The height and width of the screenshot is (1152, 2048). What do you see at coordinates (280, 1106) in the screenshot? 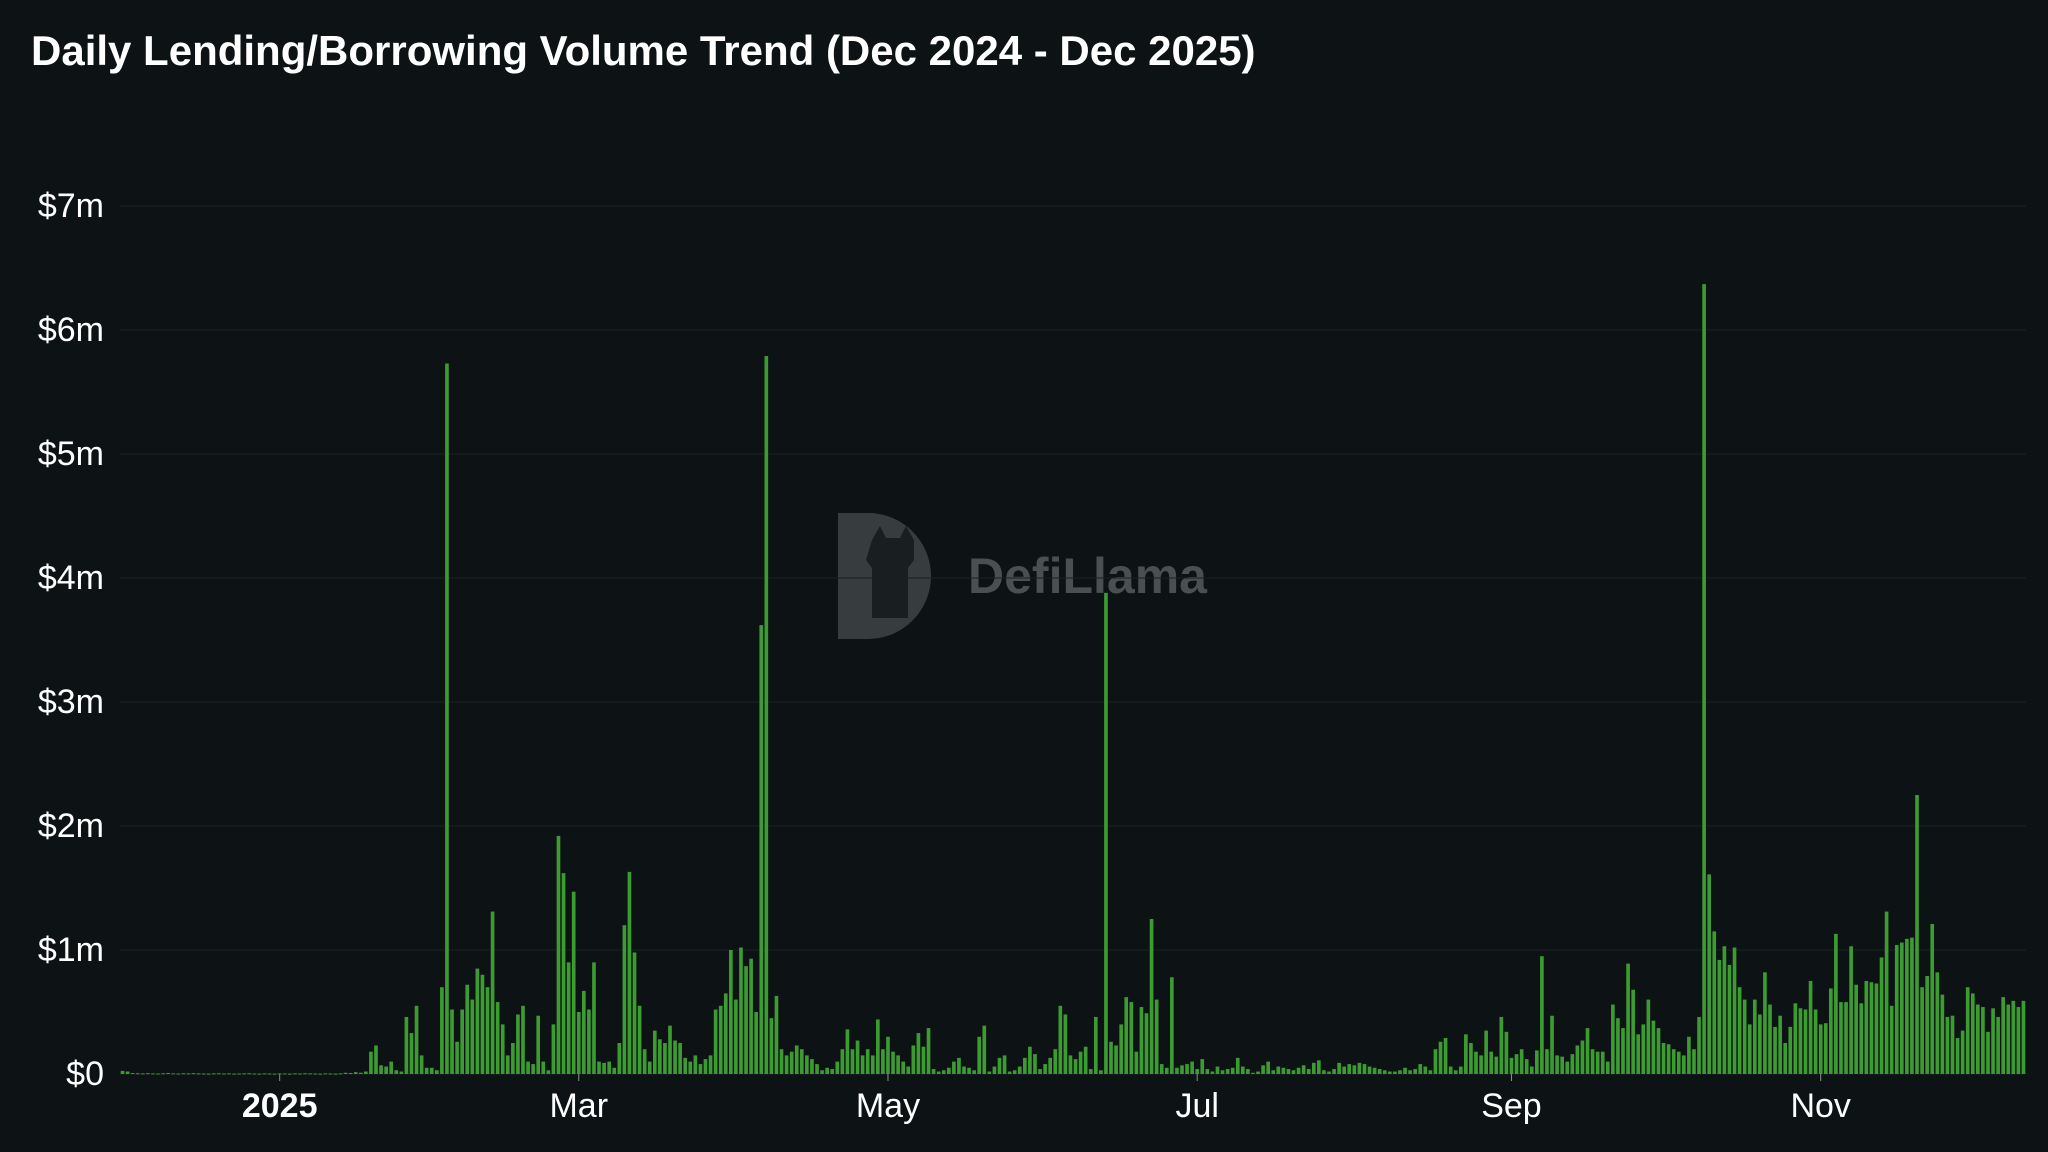
I see `x-tick-label: 2025` at bounding box center [280, 1106].